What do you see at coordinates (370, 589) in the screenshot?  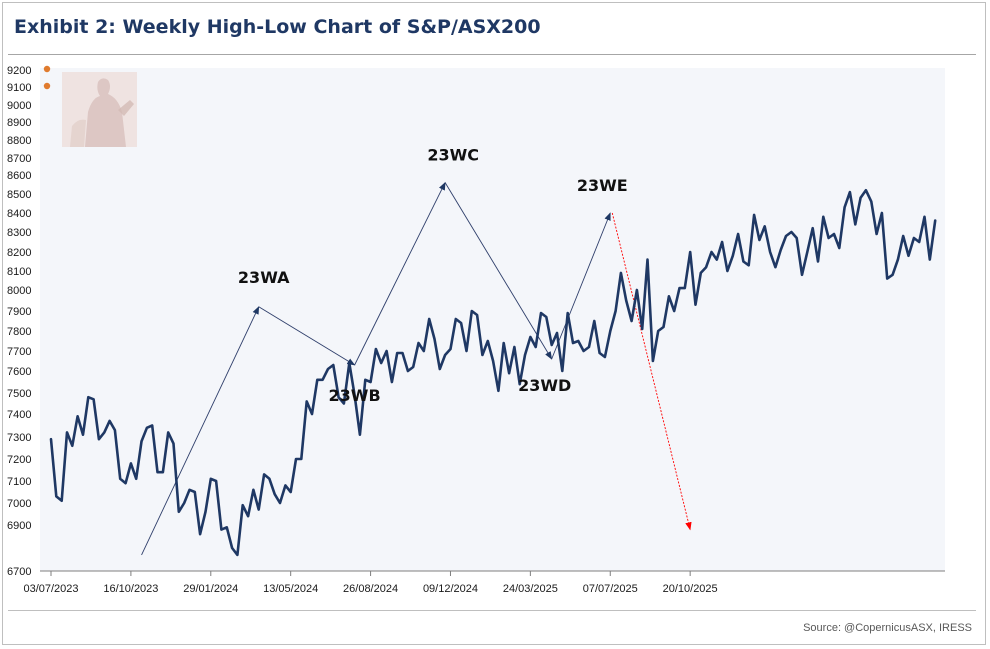 I see `x-tick-label: 26/08/2024` at bounding box center [370, 589].